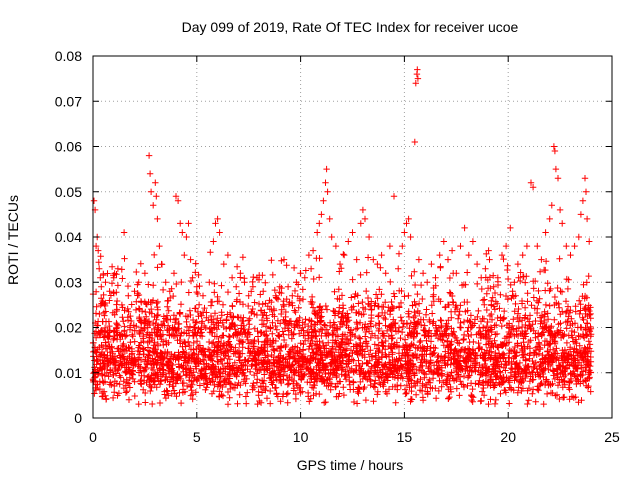 The height and width of the screenshot is (480, 640). I want to click on y-tick-label: 0.05, so click(68, 192).